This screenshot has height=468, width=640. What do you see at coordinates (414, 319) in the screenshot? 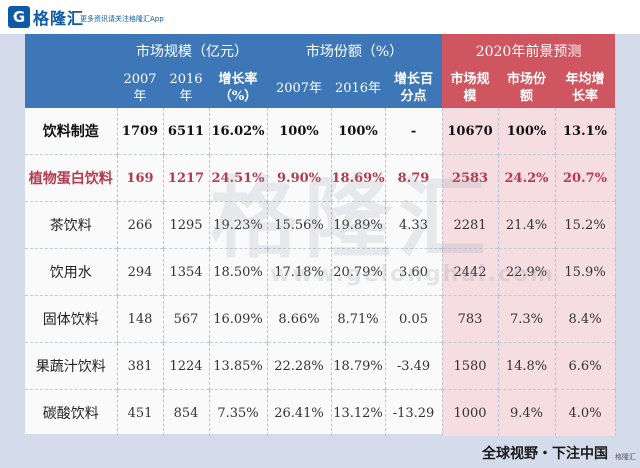
I see `cell-share-change: 0.05` at bounding box center [414, 319].